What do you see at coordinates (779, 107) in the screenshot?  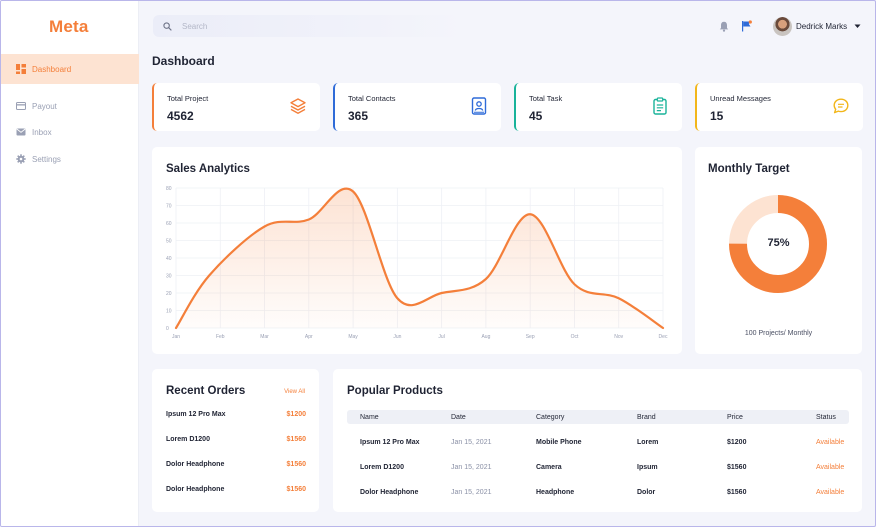 I see `stat-card-unread-messages: Unread Messages 15` at bounding box center [779, 107].